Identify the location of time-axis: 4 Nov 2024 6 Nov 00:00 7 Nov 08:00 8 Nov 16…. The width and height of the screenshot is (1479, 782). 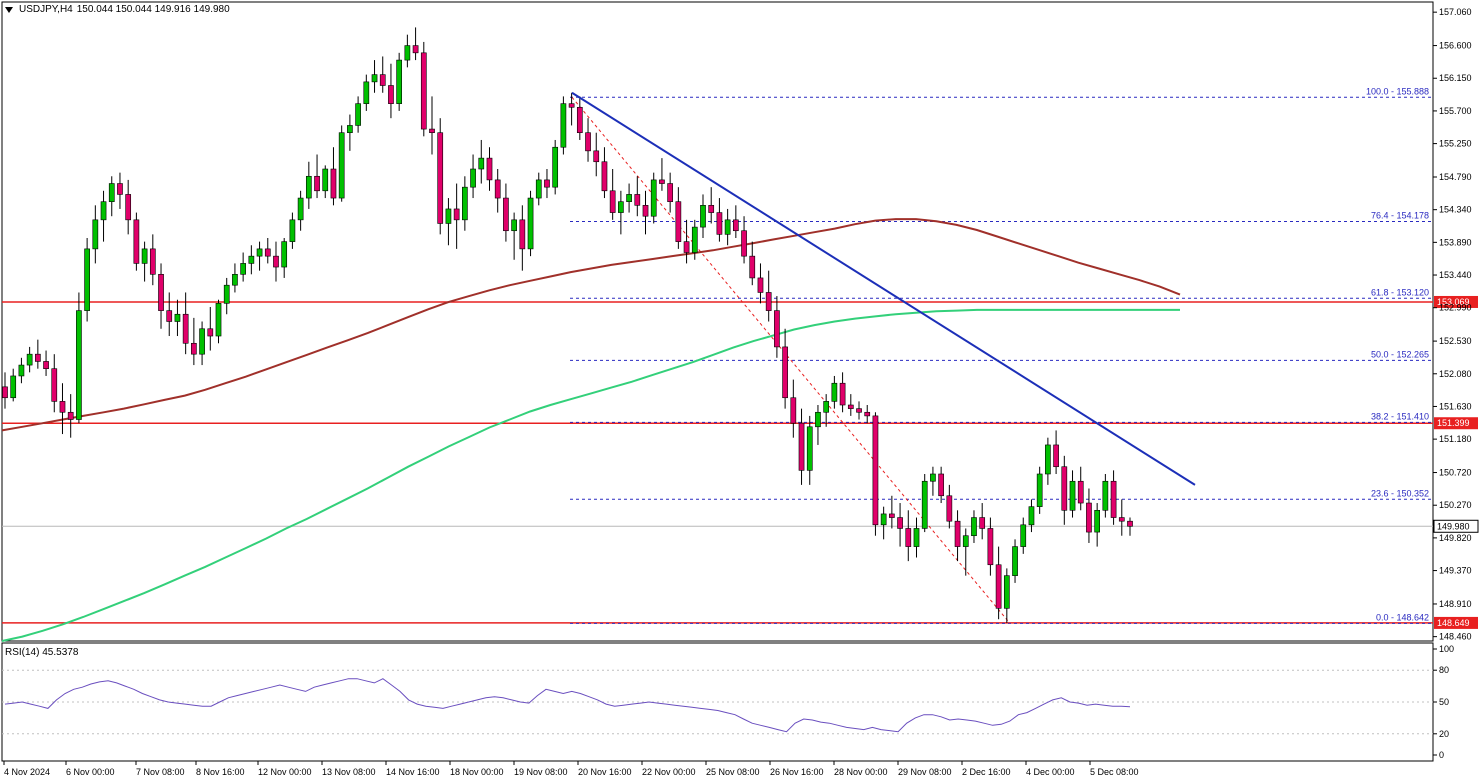
(571, 769).